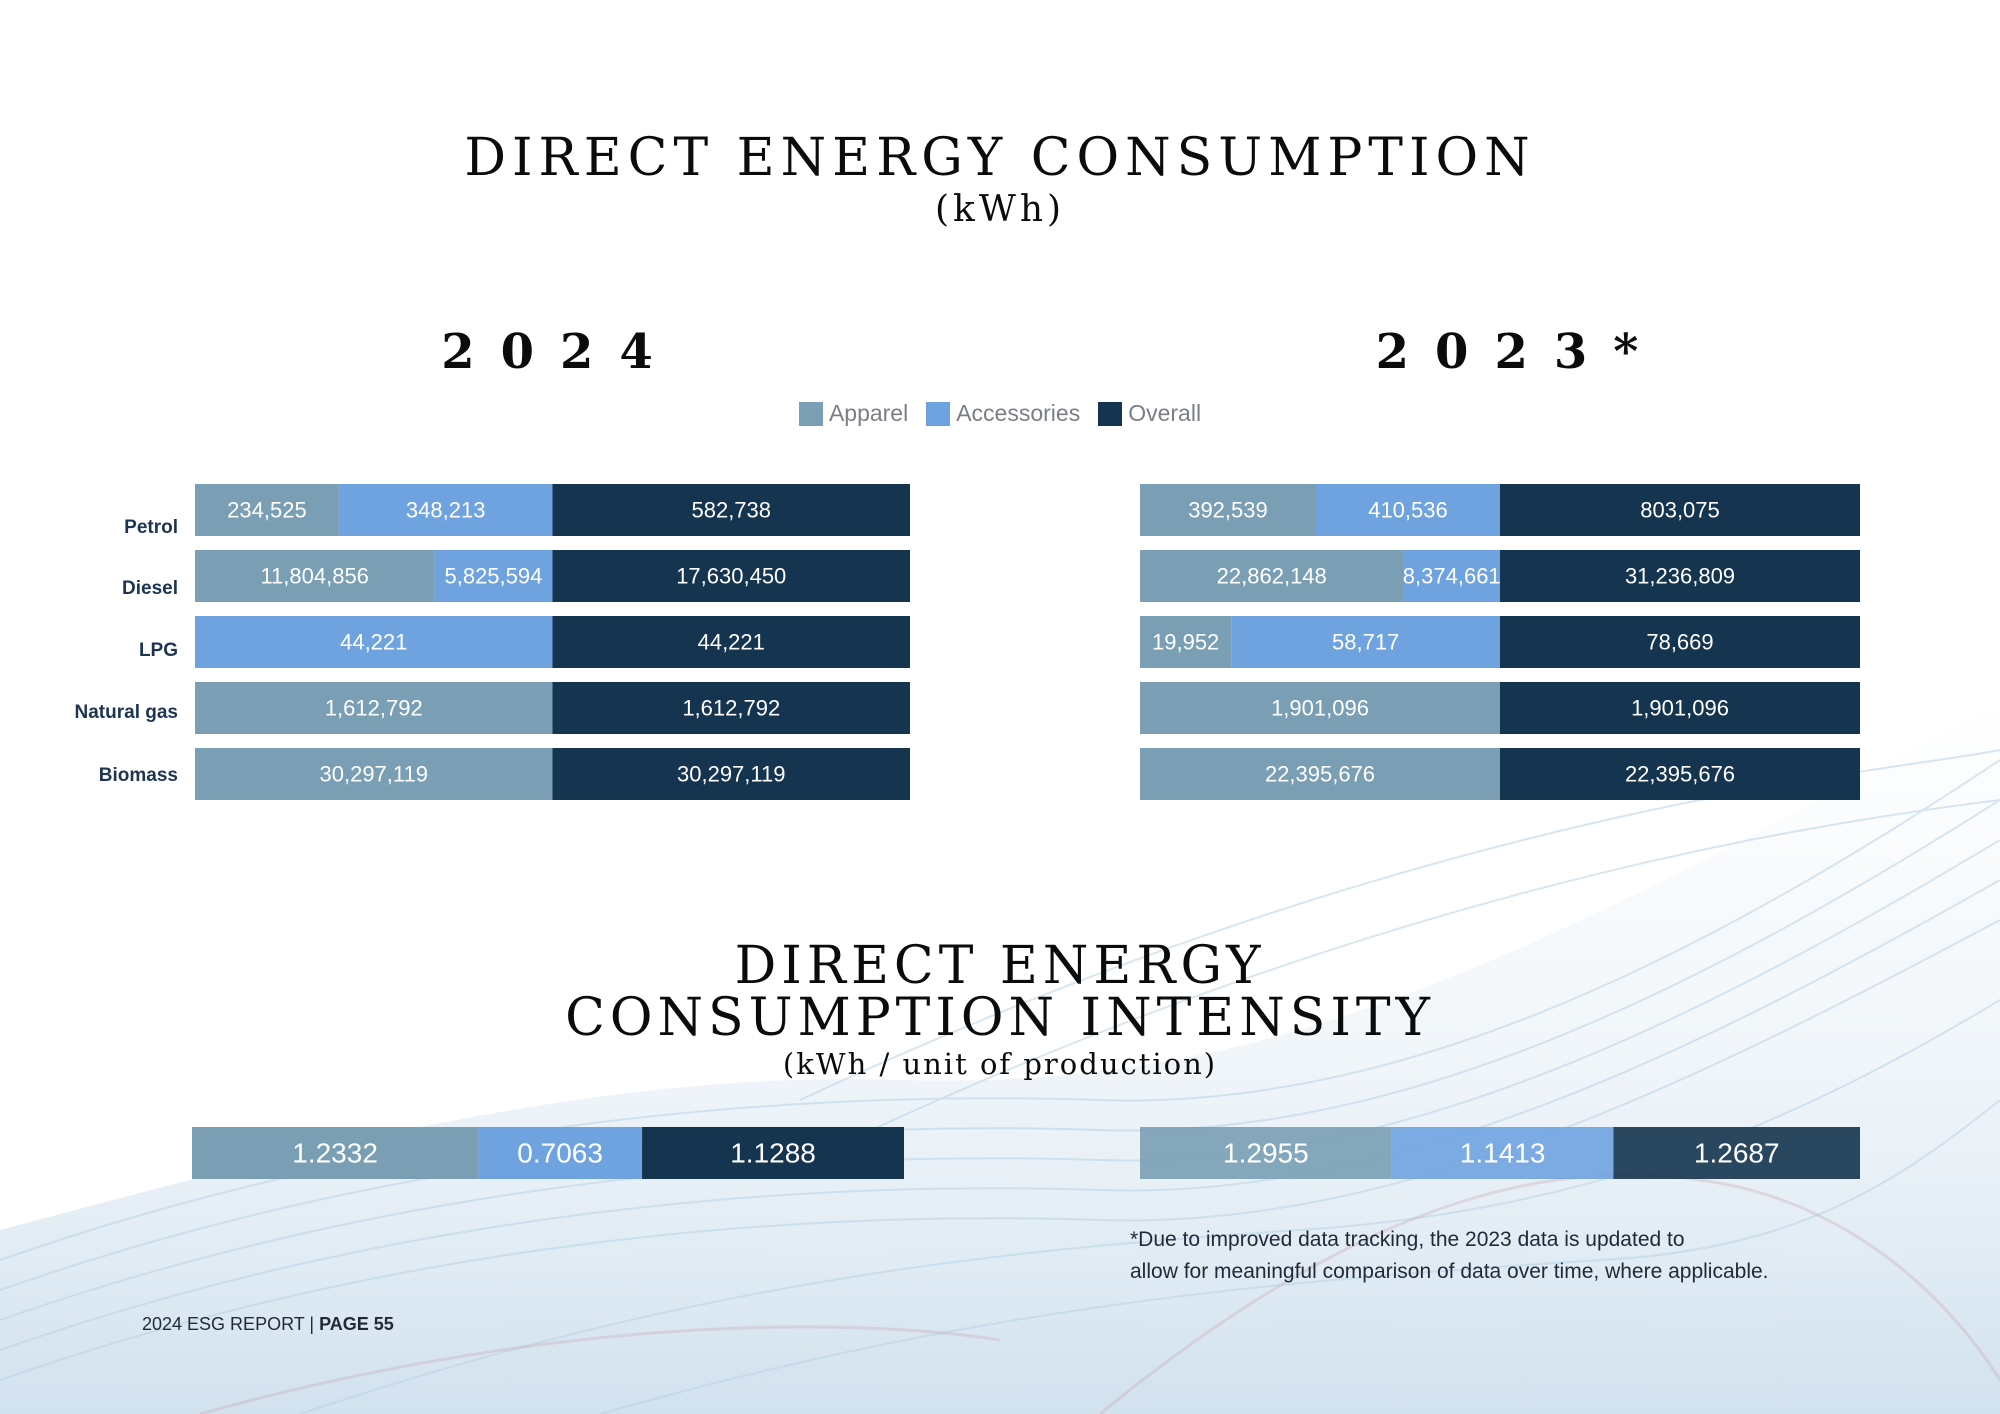 The width and height of the screenshot is (2000, 1414). I want to click on year-heading-2023: 2023*, so click(1520, 352).